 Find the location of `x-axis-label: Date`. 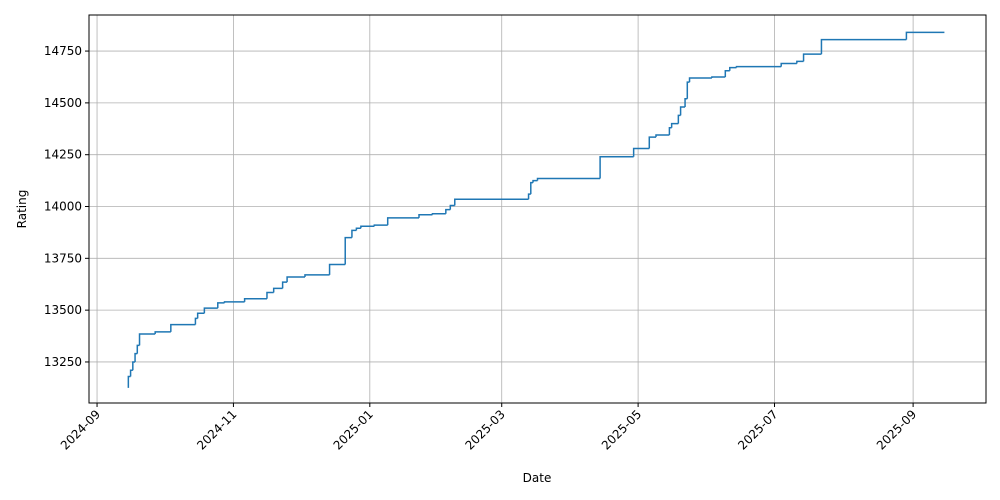

x-axis-label: Date is located at coordinates (537, 478).